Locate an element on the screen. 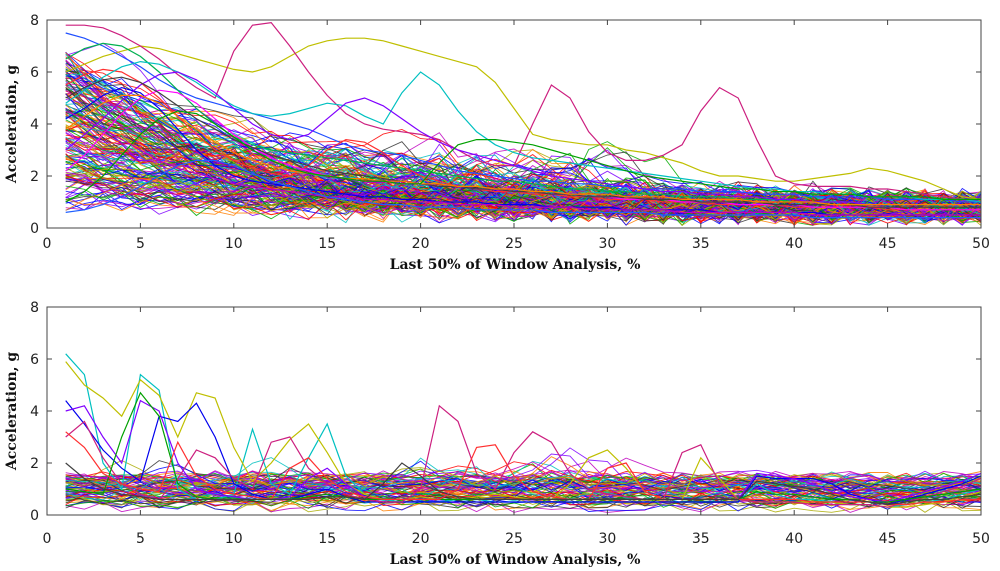 The image size is (1000, 571). top-x-tick-label: 50 is located at coordinates (981, 244).